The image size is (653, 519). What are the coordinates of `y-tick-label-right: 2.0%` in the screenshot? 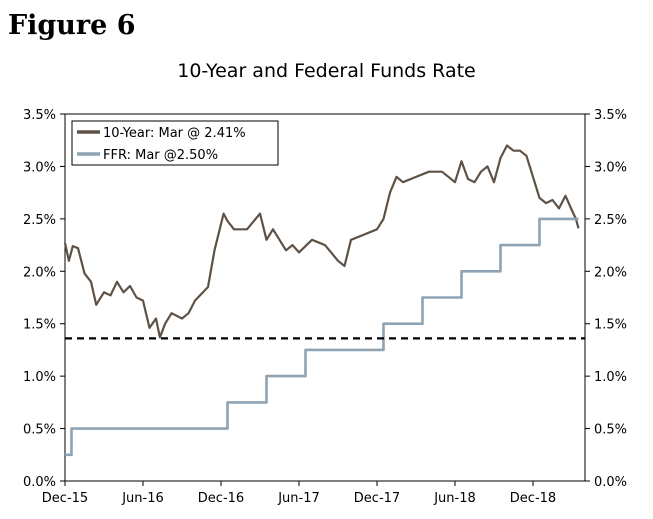 It's located at (610, 272).